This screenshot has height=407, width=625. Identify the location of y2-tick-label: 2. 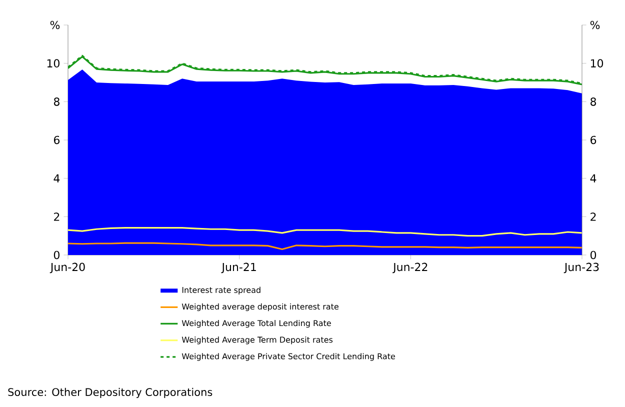
(593, 216).